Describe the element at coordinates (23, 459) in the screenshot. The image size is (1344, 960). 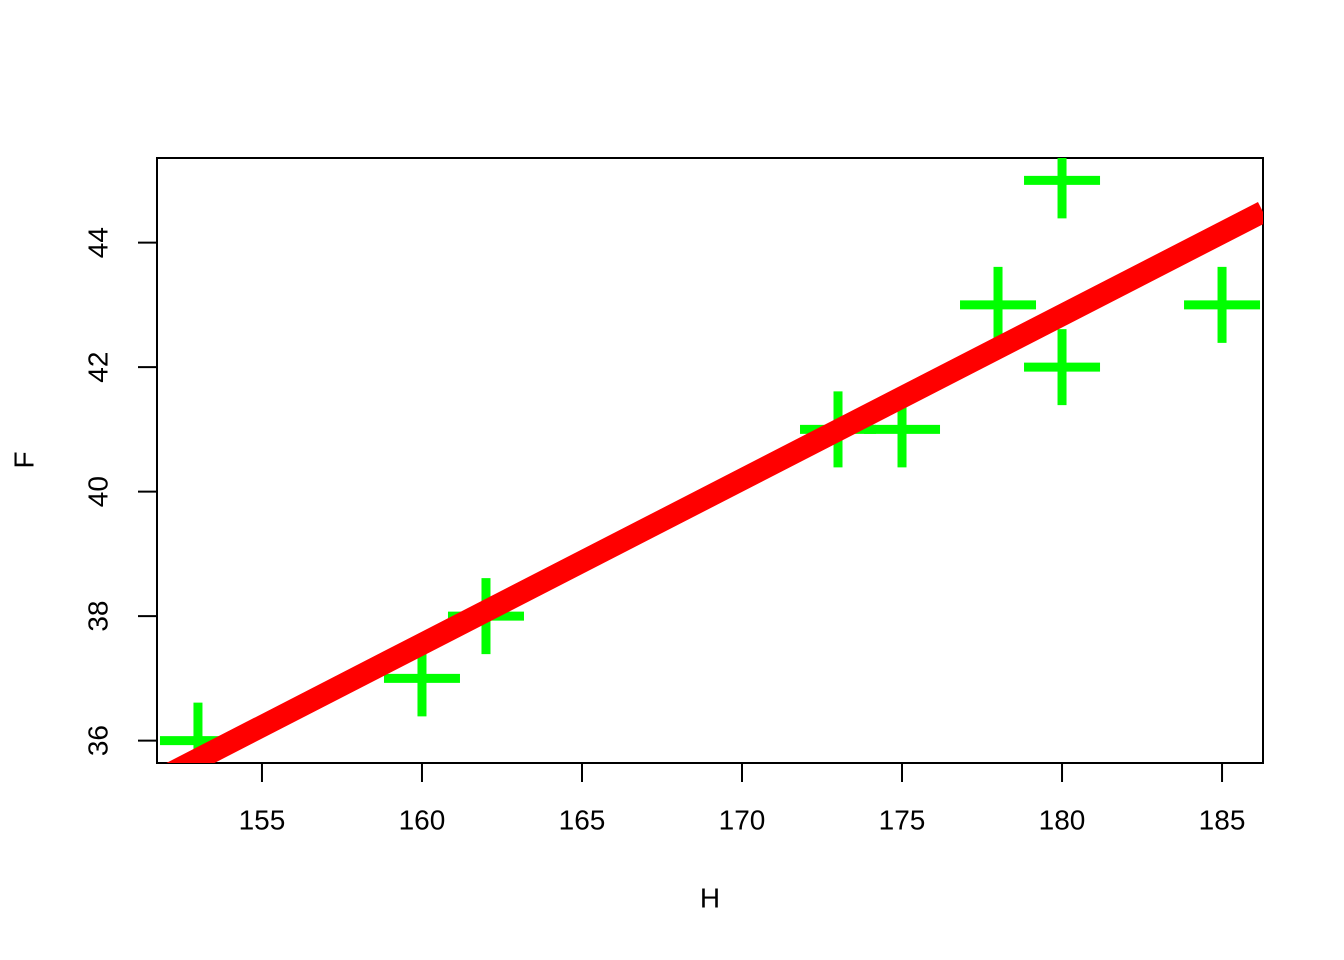
I see `y-axis-label: F` at that location.